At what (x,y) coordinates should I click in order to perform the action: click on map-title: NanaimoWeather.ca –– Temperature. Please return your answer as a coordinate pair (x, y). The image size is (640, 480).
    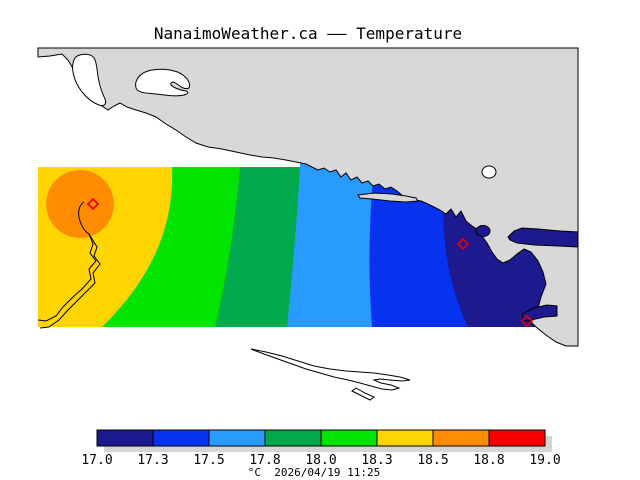
    Looking at the image, I should click on (308, 33).